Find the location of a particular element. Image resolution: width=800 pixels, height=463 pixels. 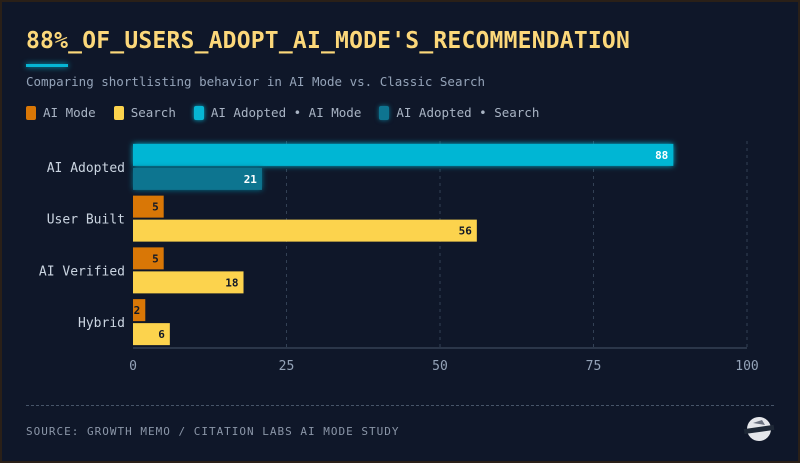

title-underline is located at coordinates (47, 65).